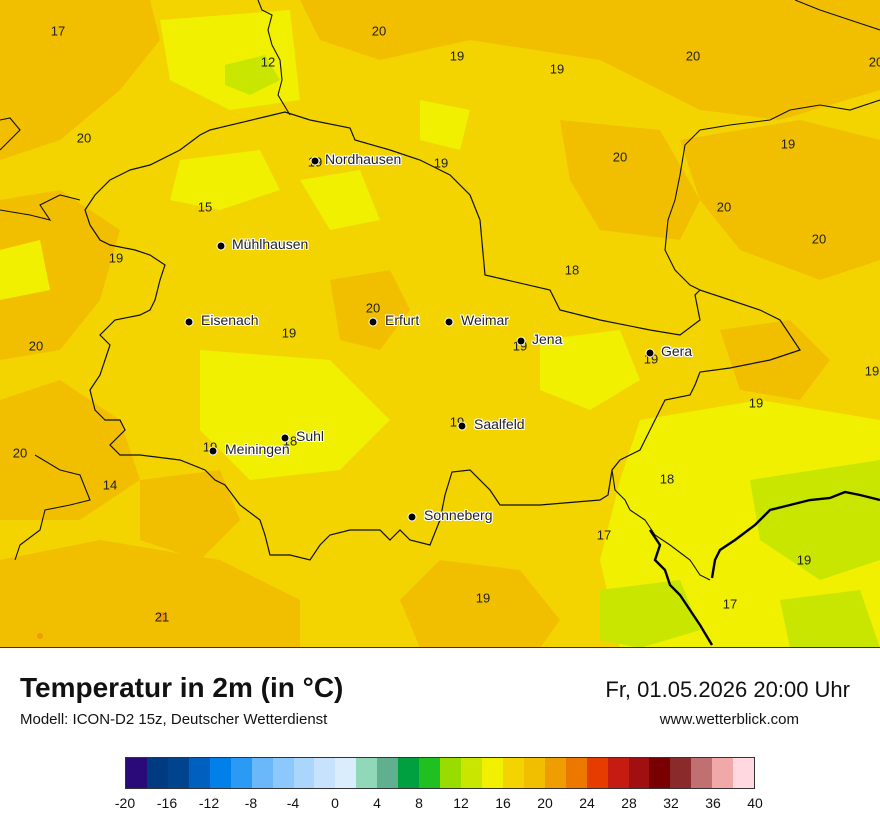 The image size is (880, 830). What do you see at coordinates (419, 803) in the screenshot?
I see `legend-tick-label: 8` at bounding box center [419, 803].